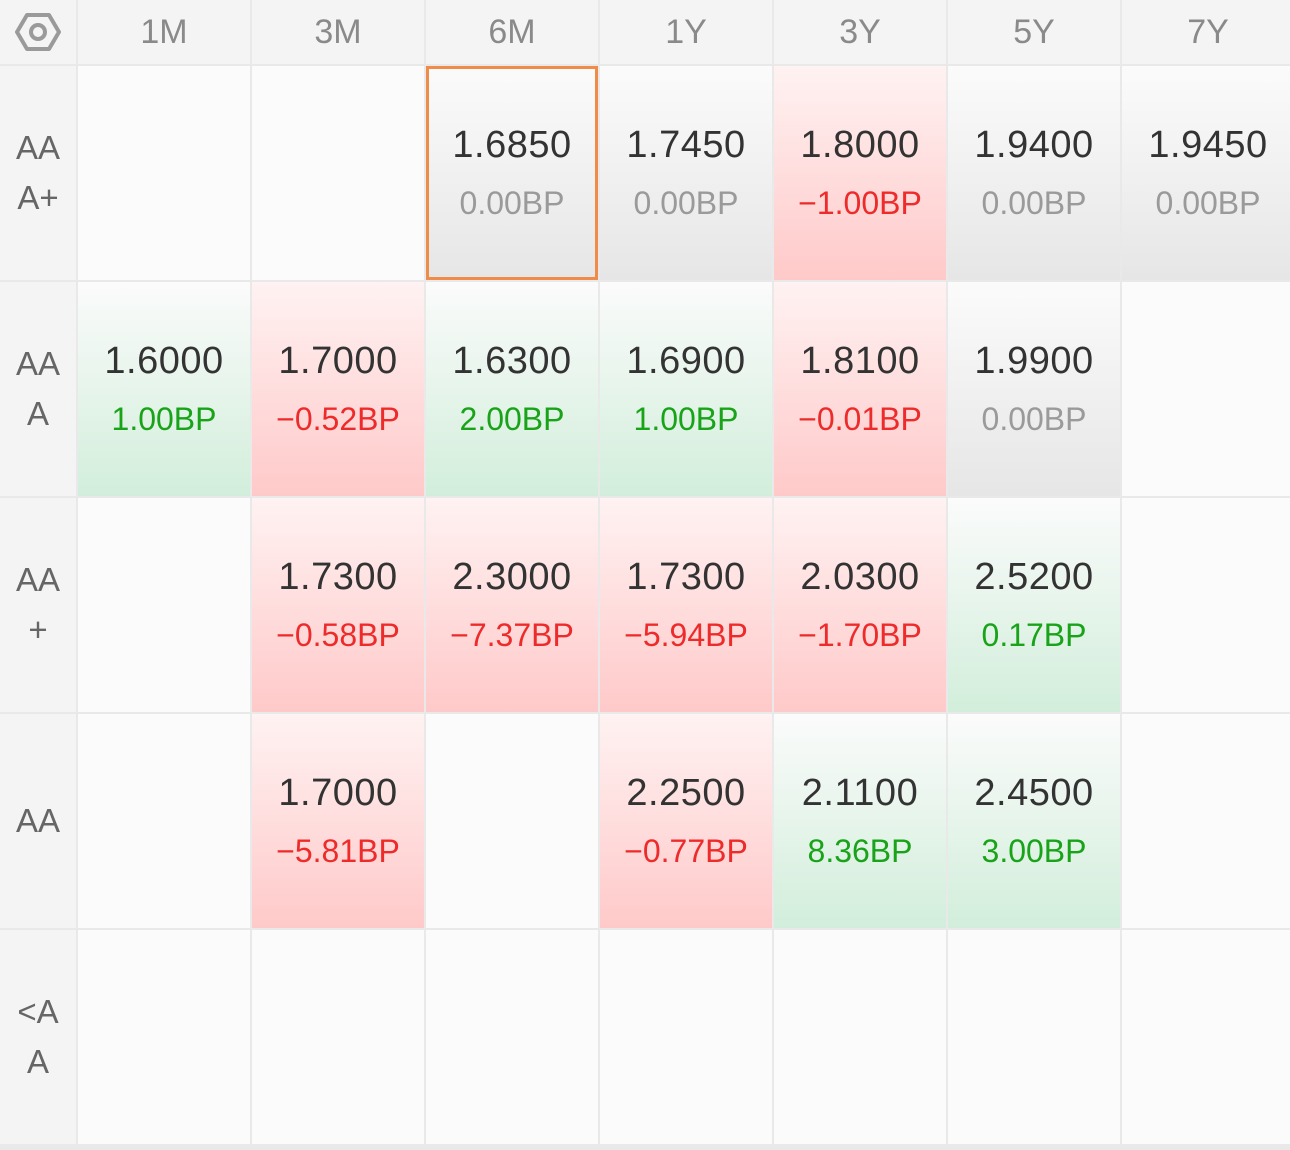 This screenshot has width=1290, height=1150. Describe the element at coordinates (512, 145) in the screenshot. I see `rate-value: 1.6850` at that location.